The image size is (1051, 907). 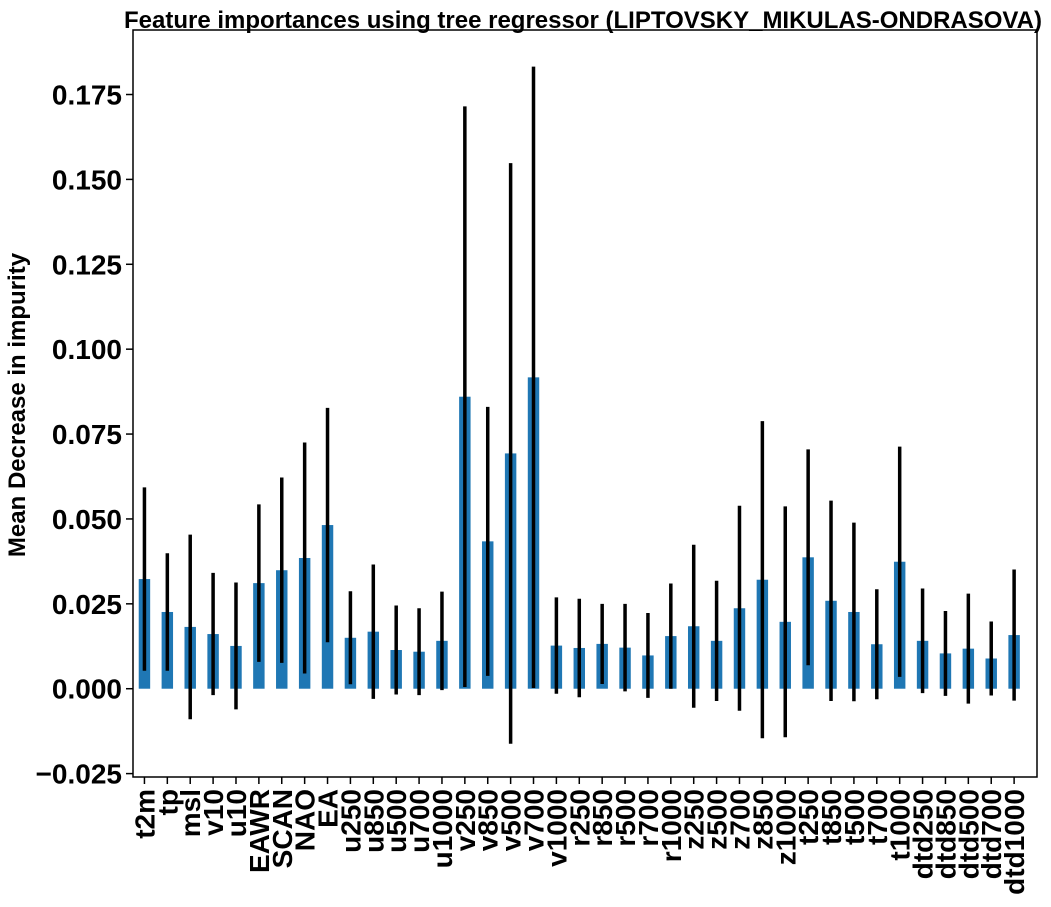 What do you see at coordinates (87, 349) in the screenshot?
I see `y-tick-label: 0.100` at bounding box center [87, 349].